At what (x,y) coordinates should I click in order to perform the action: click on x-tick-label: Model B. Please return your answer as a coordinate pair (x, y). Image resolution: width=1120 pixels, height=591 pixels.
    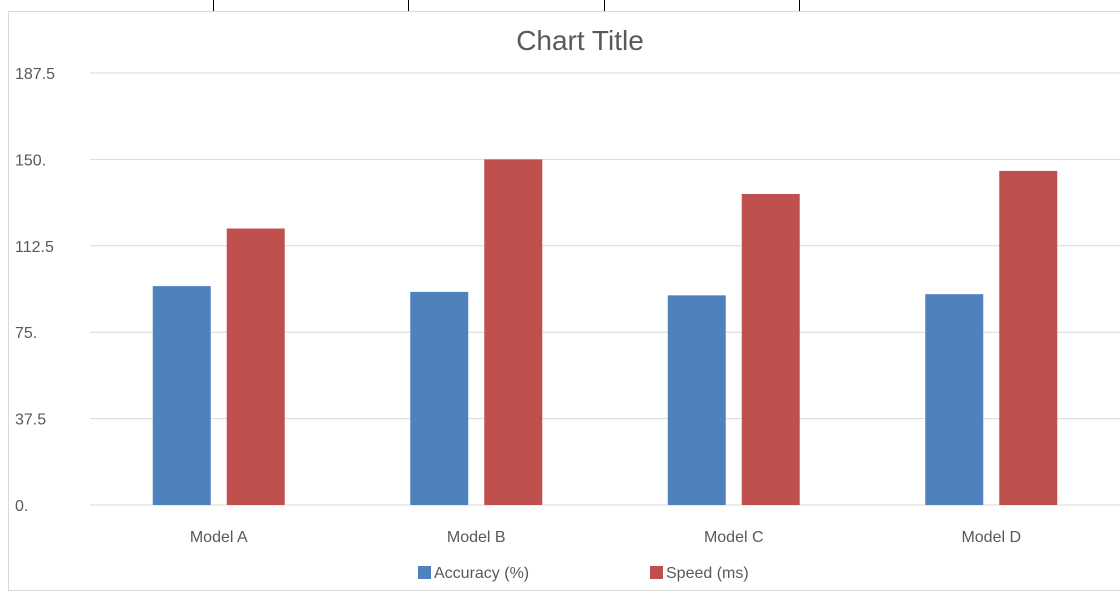
    Looking at the image, I should click on (476, 537).